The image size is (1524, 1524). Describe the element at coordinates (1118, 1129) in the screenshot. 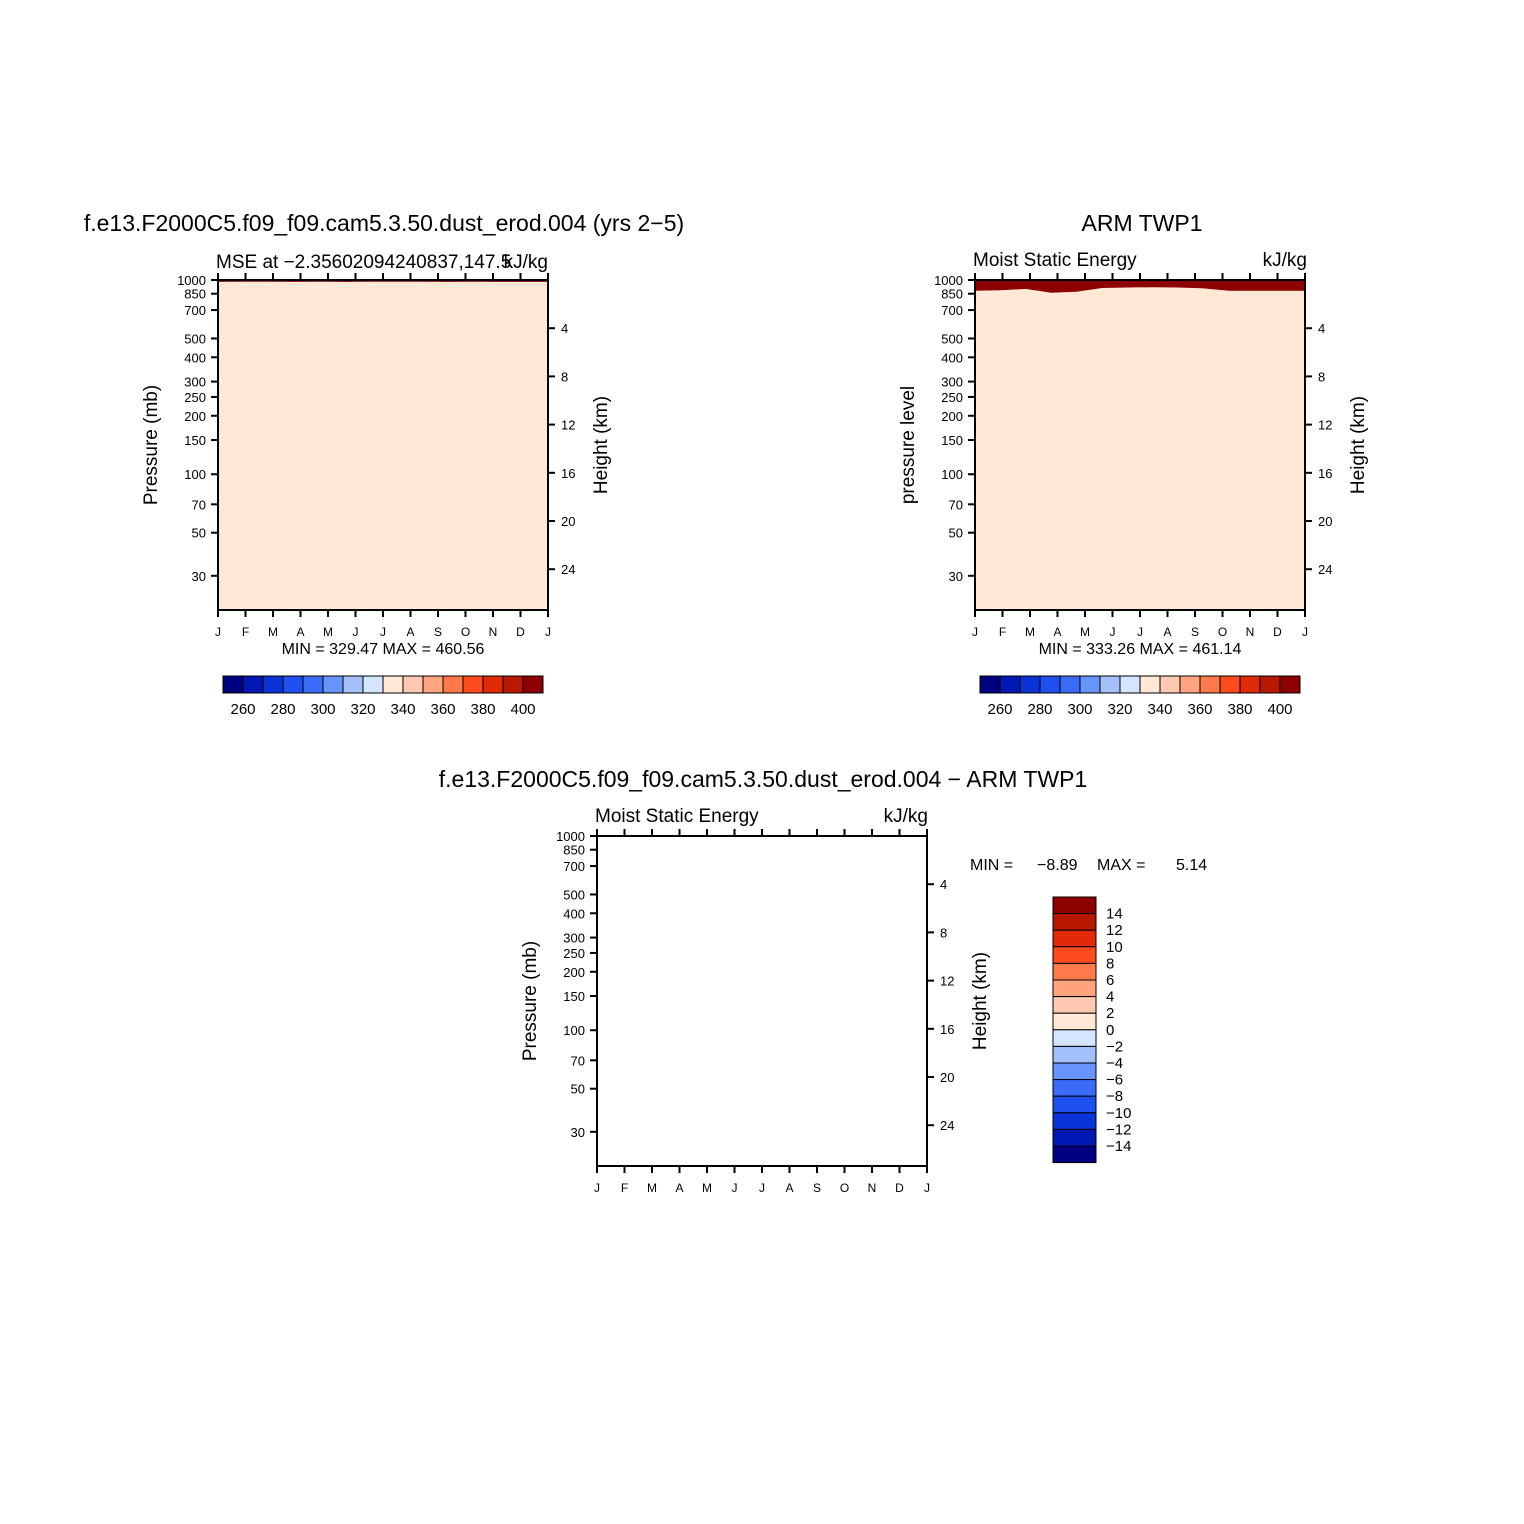

I see `colorbar-label: −12` at that location.